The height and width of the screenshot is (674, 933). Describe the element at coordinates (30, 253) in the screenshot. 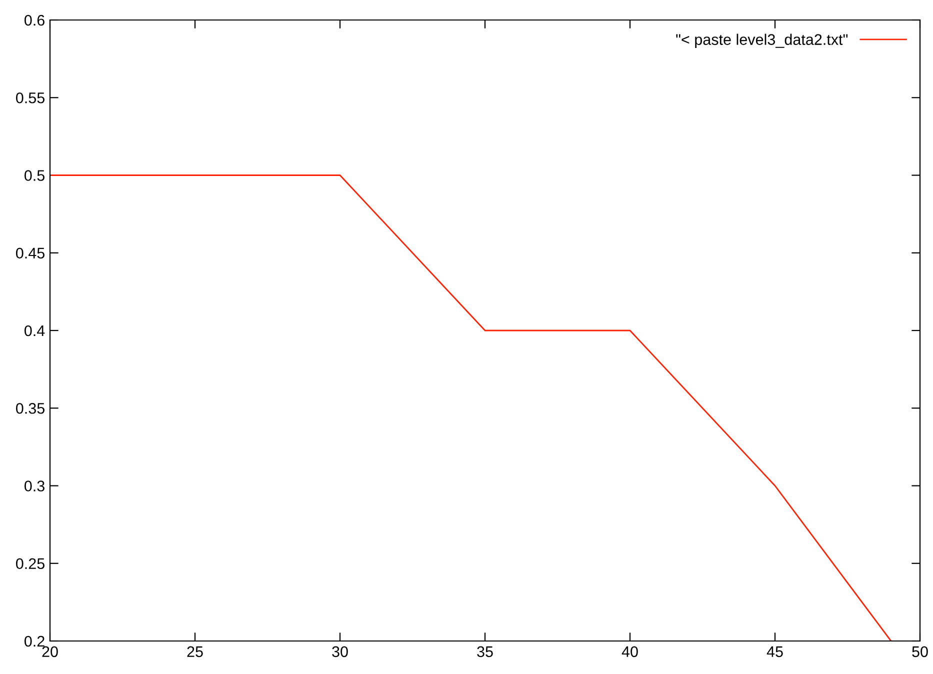

I see `y-tick-label: 0.45` at that location.